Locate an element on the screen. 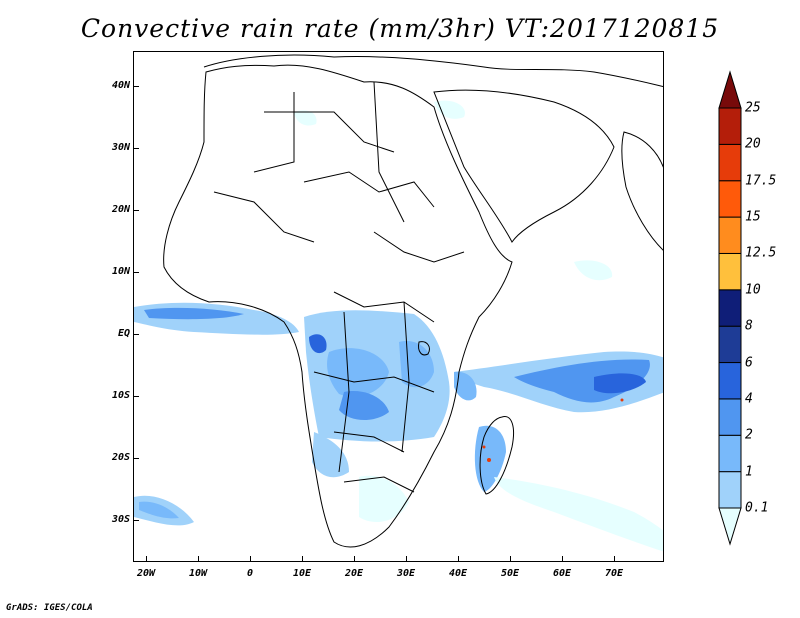 Image resolution: width=800 pixels, height=618 pixels. colorbar-label: 12.5 is located at coordinates (761, 253).